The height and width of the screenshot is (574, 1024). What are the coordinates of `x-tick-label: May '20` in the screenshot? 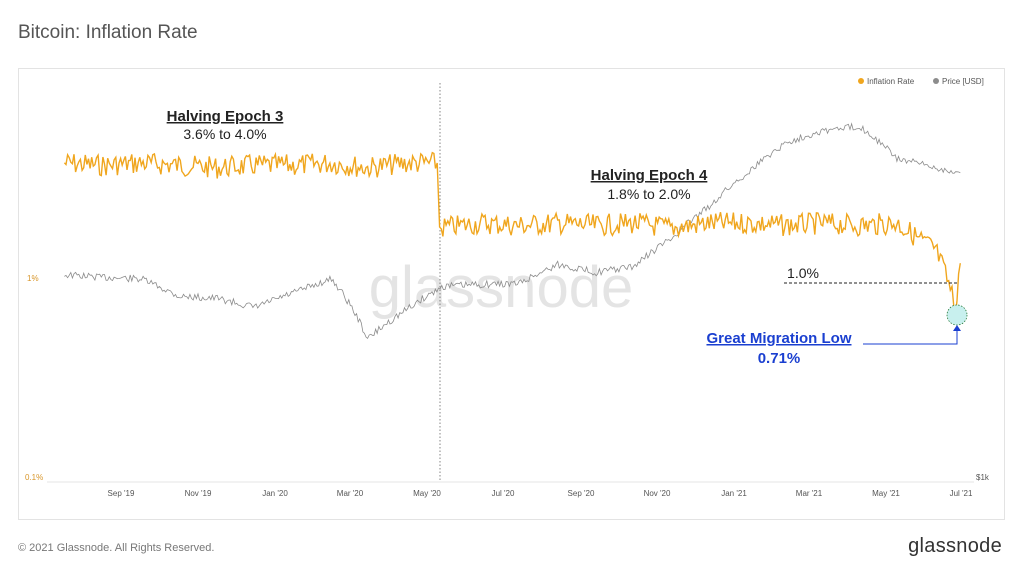 It's located at (427, 493).